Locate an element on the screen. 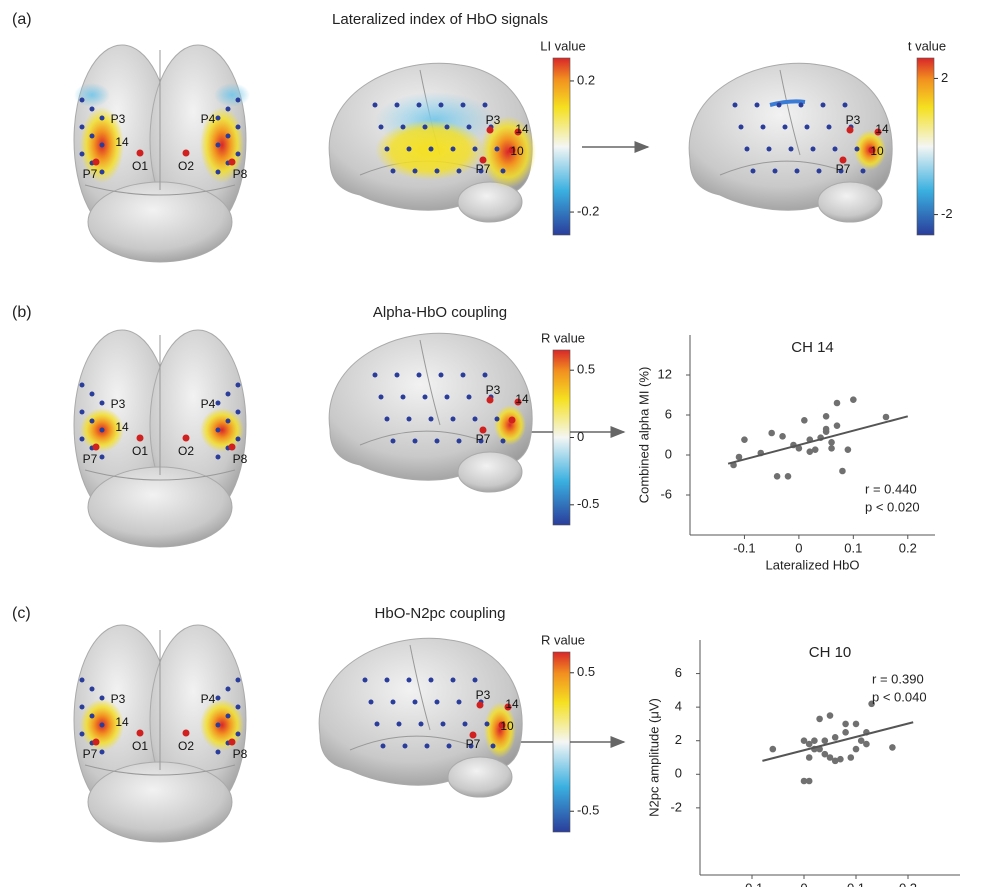 The width and height of the screenshot is (1004, 887). panel-title: HbO-N2pc coupling is located at coordinates (440, 613).